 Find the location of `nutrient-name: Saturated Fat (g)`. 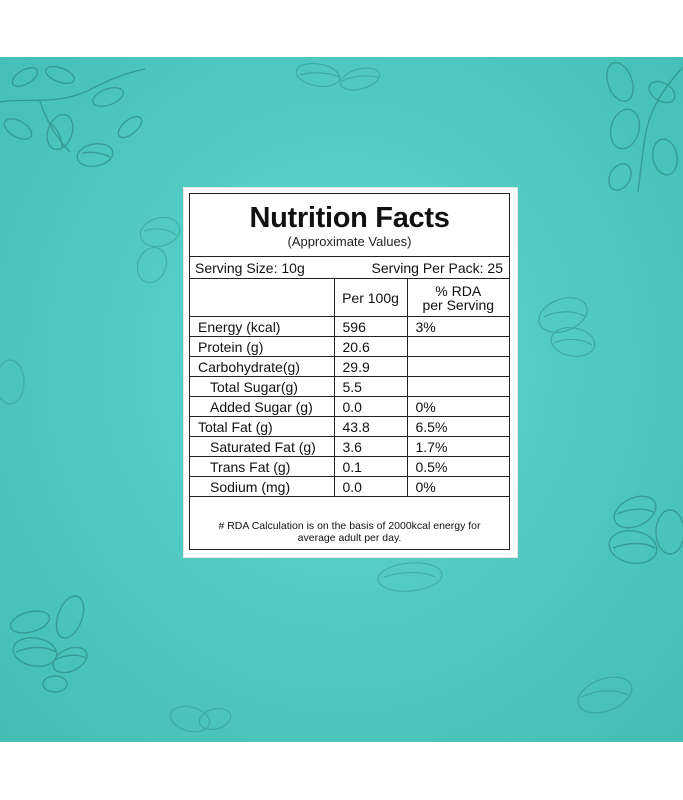

nutrient-name: Saturated Fat (g) is located at coordinates (262, 446).